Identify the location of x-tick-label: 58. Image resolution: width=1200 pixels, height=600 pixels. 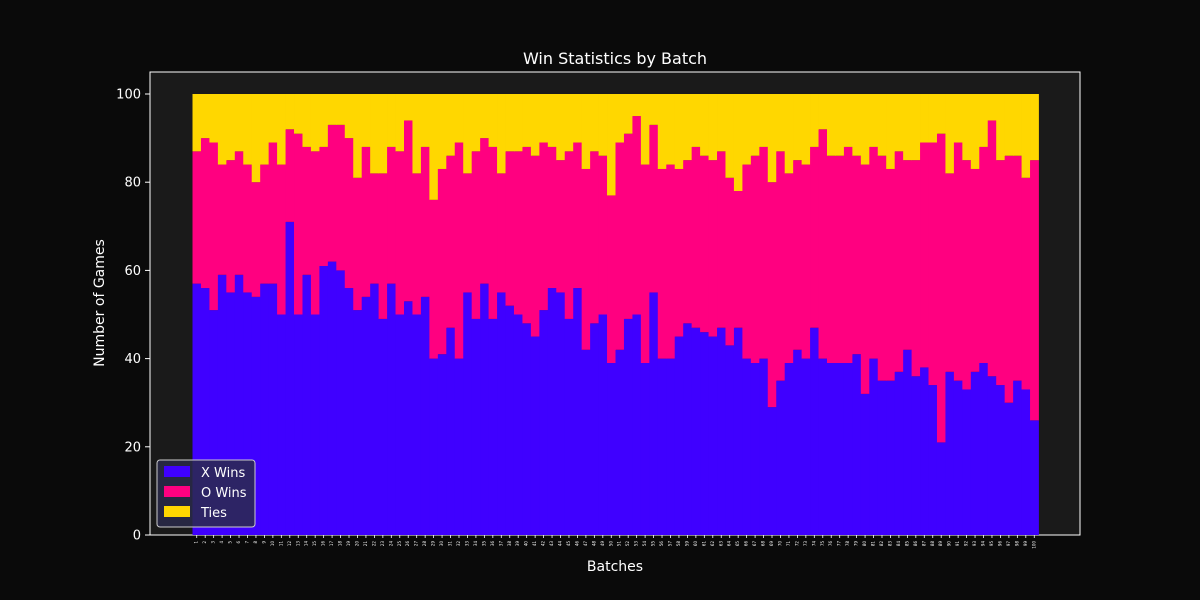
(678, 544).